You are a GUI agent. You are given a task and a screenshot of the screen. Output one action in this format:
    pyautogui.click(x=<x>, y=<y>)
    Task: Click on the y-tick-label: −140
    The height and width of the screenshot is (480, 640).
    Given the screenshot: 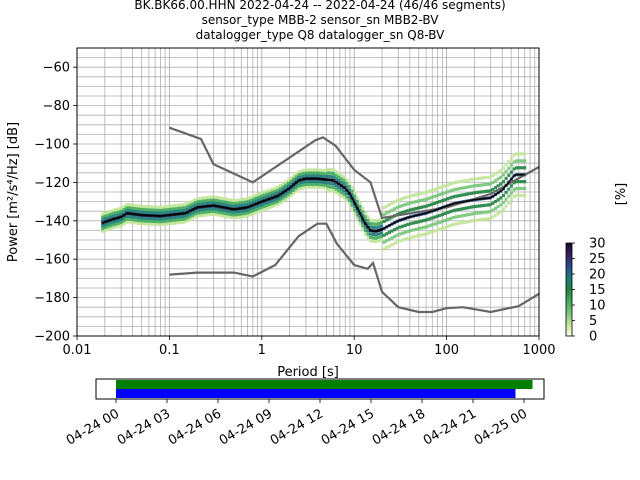 What is the action you would take?
    pyautogui.click(x=52, y=221)
    